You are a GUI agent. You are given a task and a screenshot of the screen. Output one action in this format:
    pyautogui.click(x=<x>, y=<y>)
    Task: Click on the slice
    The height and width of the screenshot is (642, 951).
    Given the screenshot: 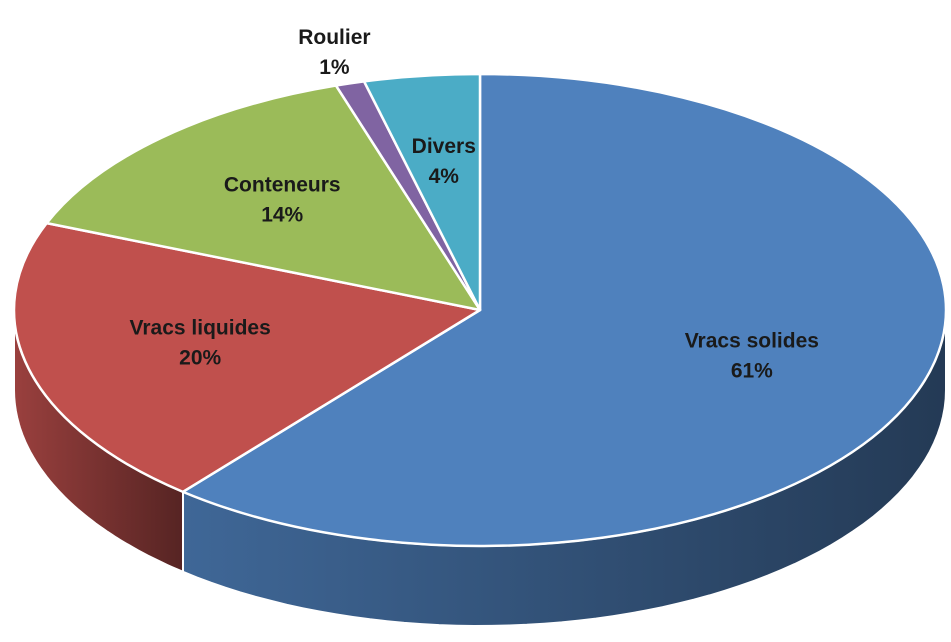 What is the action you would take?
    pyautogui.click(x=422, y=192)
    